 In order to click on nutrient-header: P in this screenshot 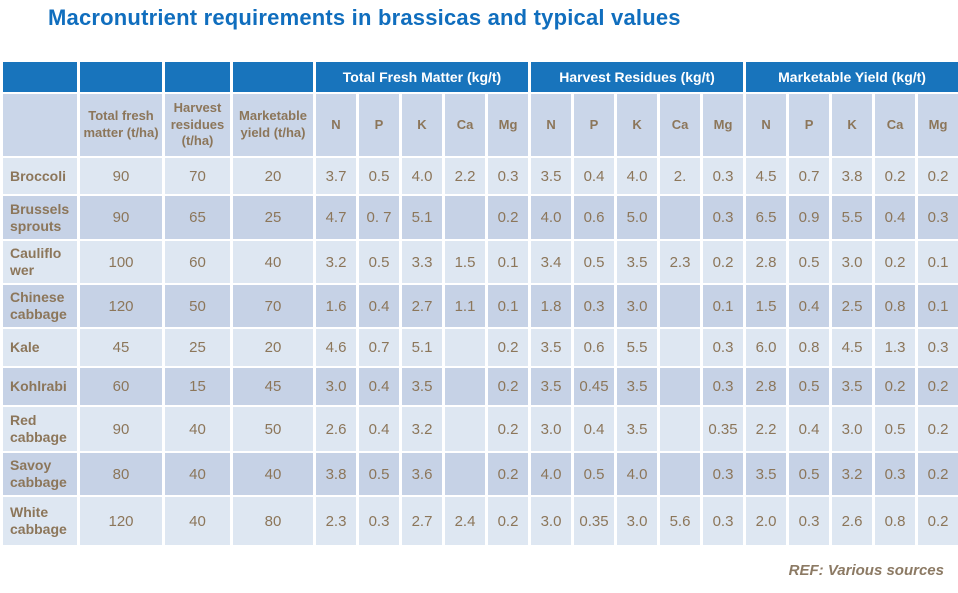, I will do `click(379, 125)`.